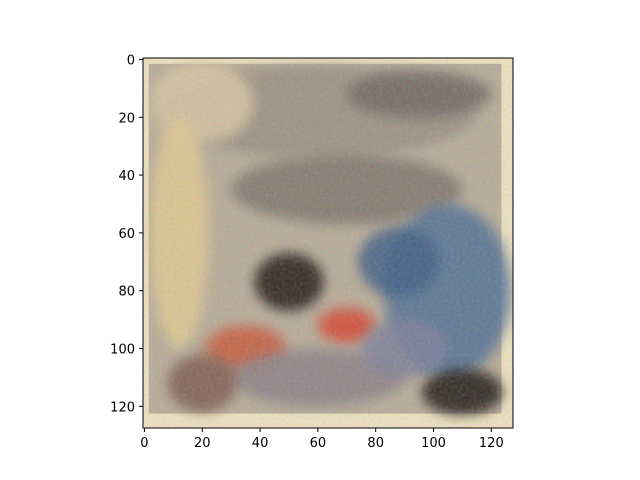  I want to click on y-tick-label: 40, so click(126, 176).